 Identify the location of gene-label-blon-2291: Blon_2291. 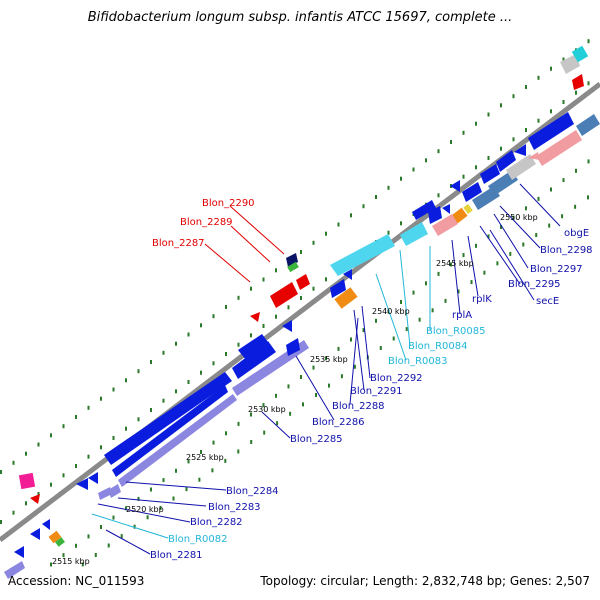
(376, 391).